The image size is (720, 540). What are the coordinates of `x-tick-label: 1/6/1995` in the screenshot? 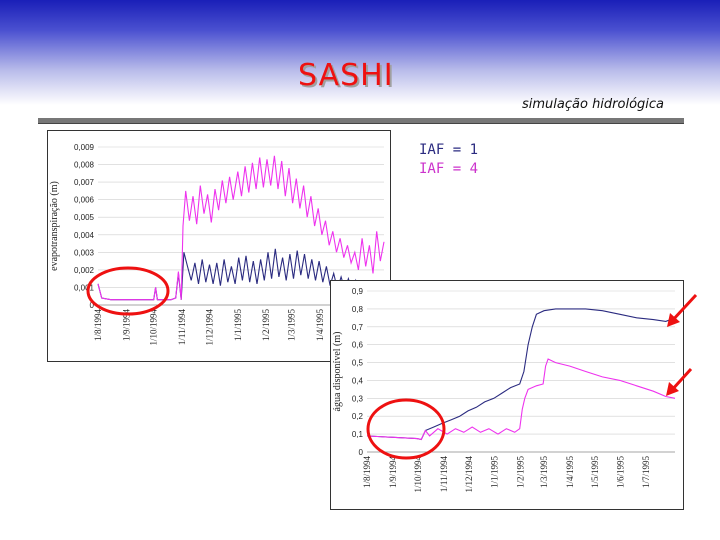 It's located at (621, 472).